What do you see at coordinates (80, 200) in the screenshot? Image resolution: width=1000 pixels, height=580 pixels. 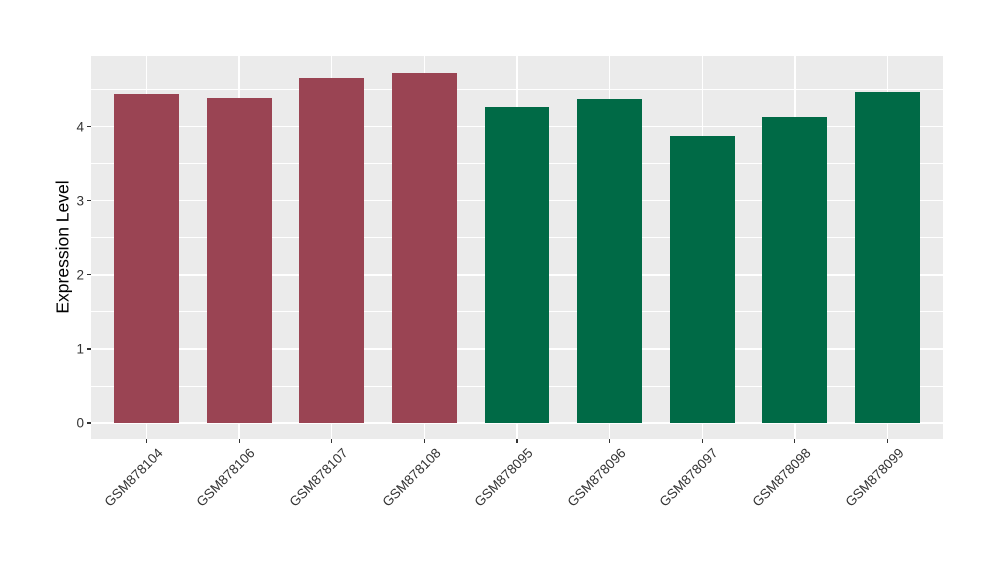 I see `y-tick-label-3: 3` at bounding box center [80, 200].